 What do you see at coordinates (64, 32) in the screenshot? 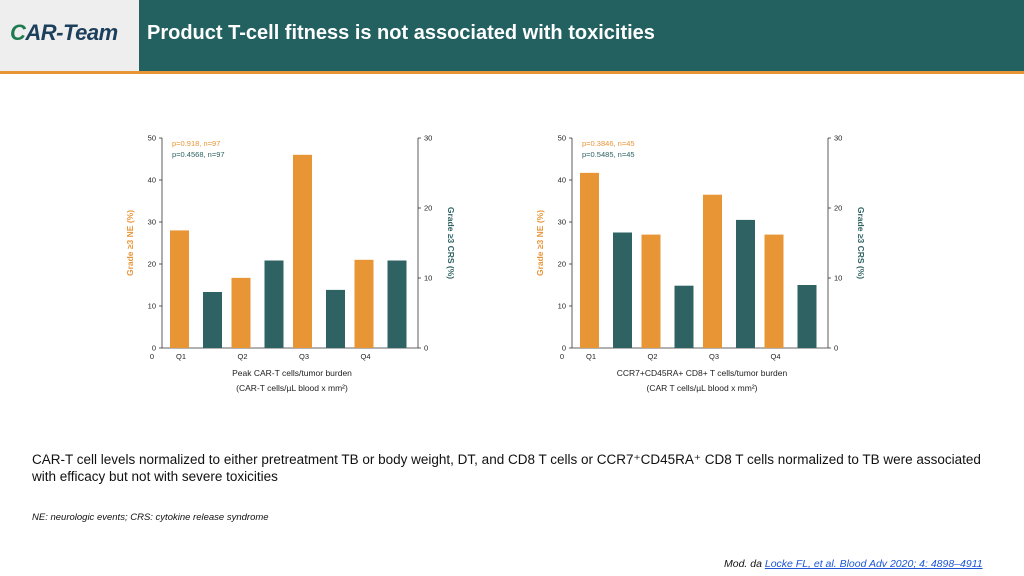
I see `car-team-logo: CAR-Team` at bounding box center [64, 32].